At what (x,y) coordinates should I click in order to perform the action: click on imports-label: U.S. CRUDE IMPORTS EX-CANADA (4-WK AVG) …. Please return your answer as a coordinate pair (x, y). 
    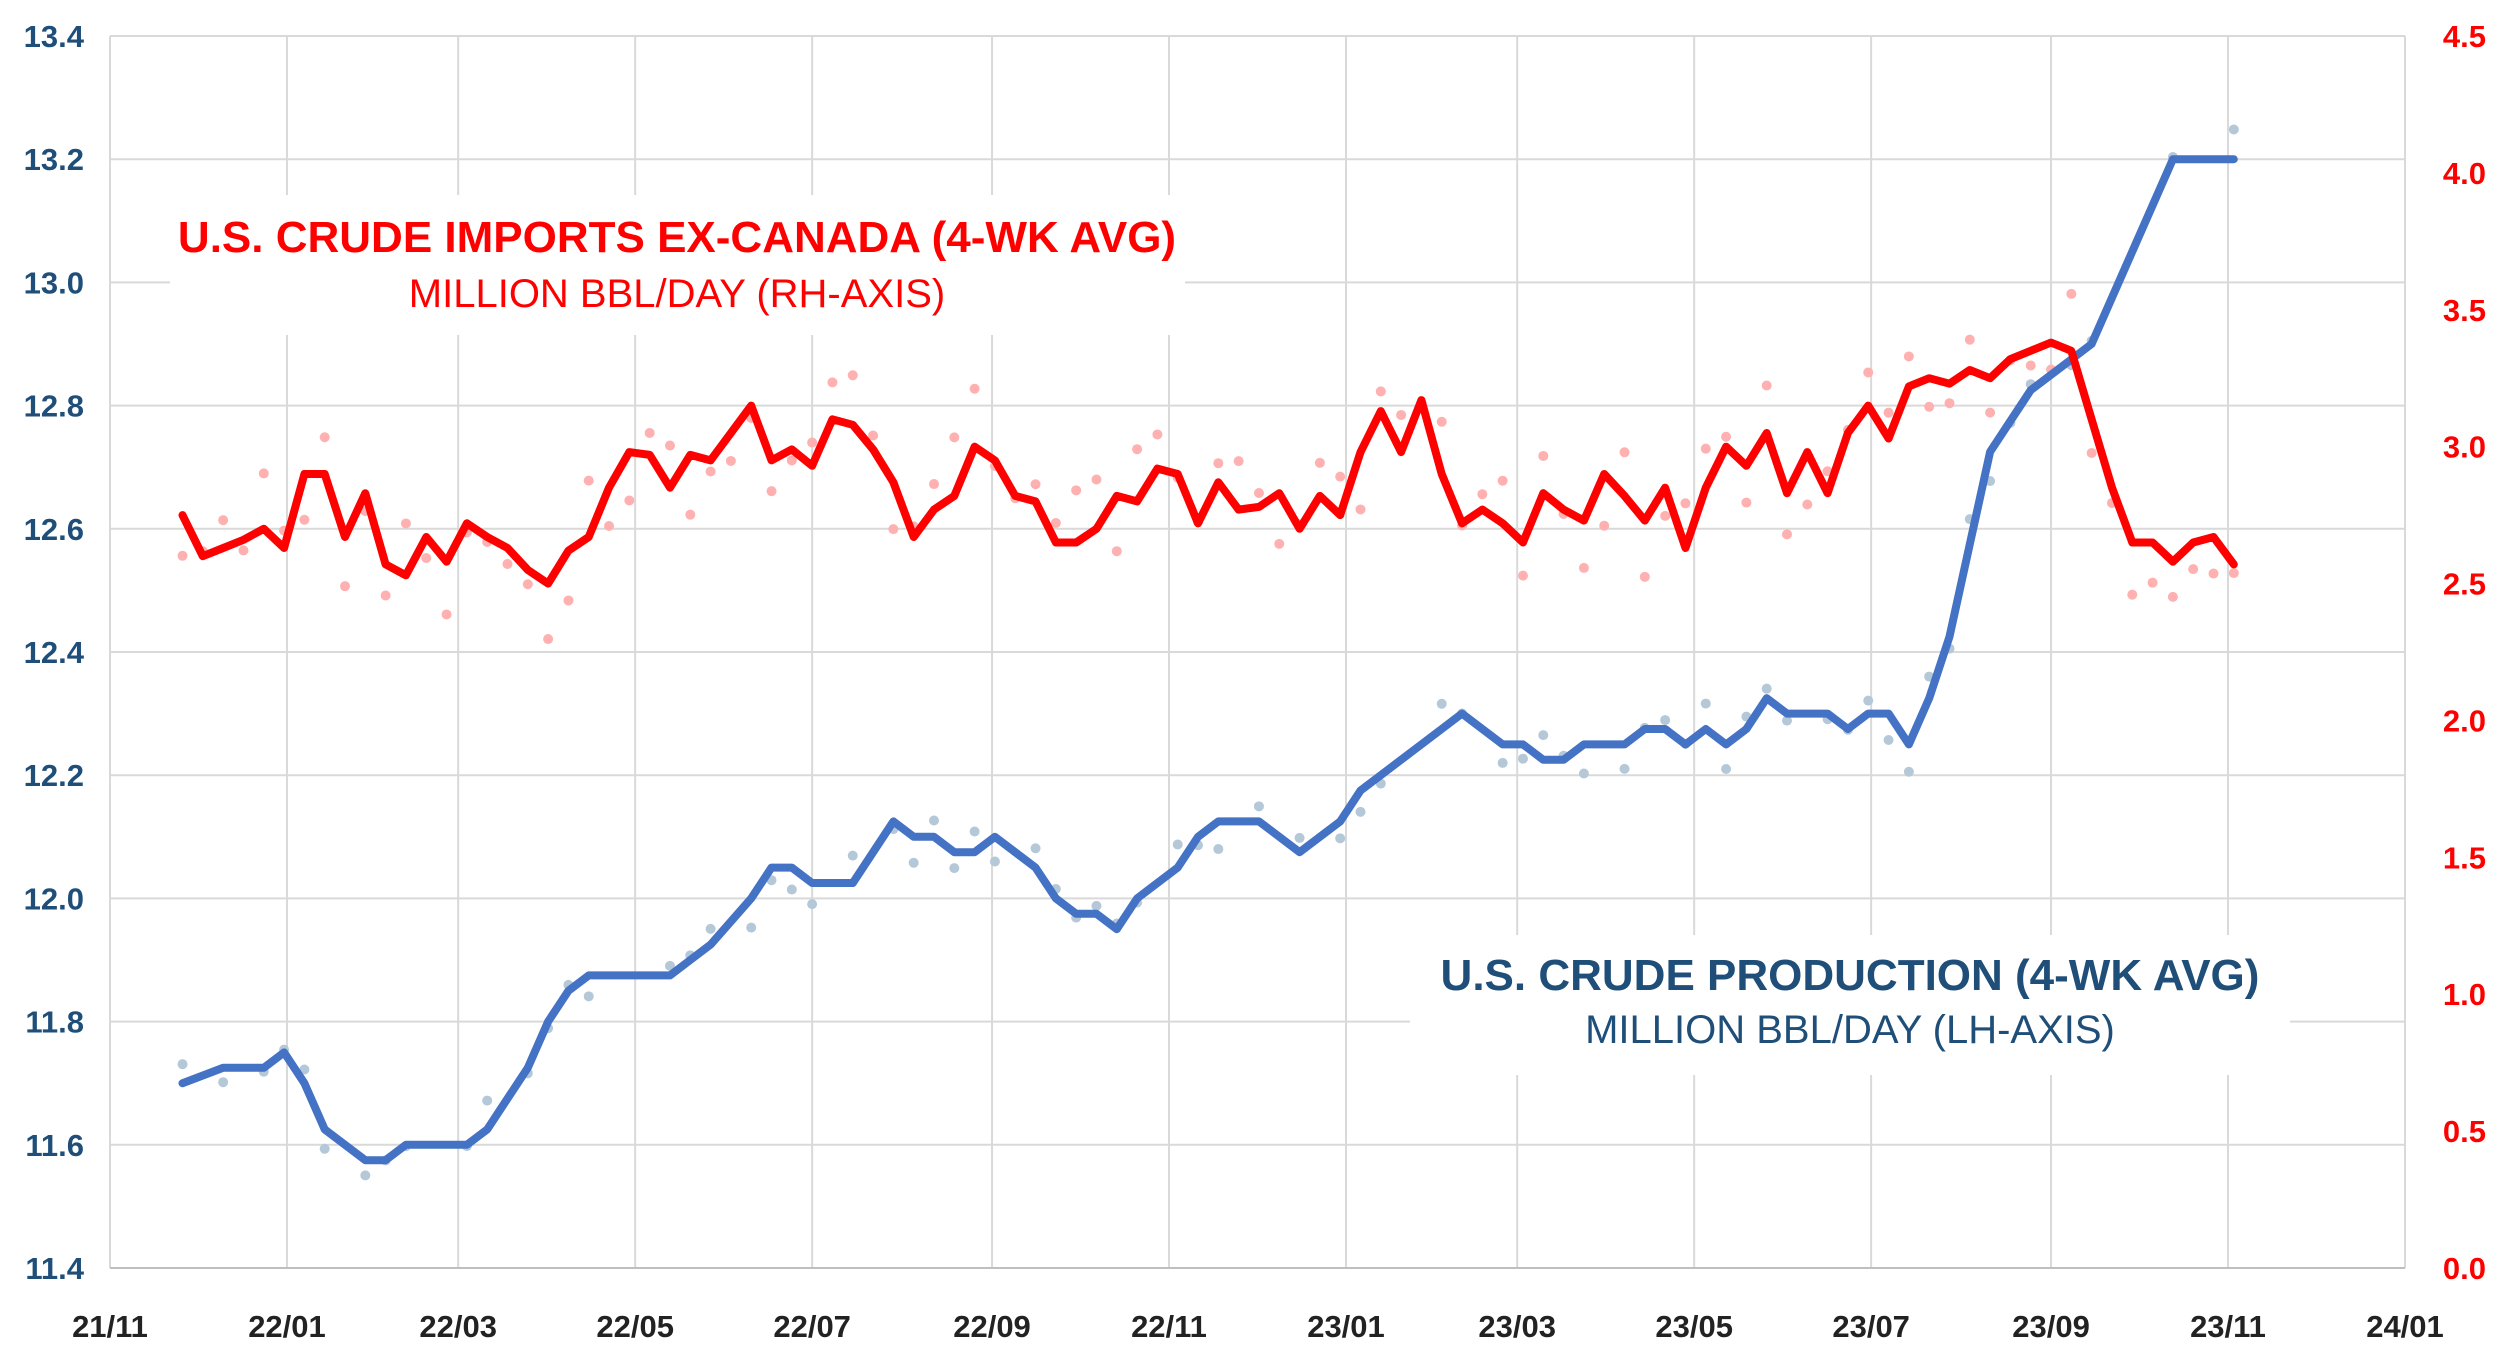
    Looking at the image, I should click on (677, 265).